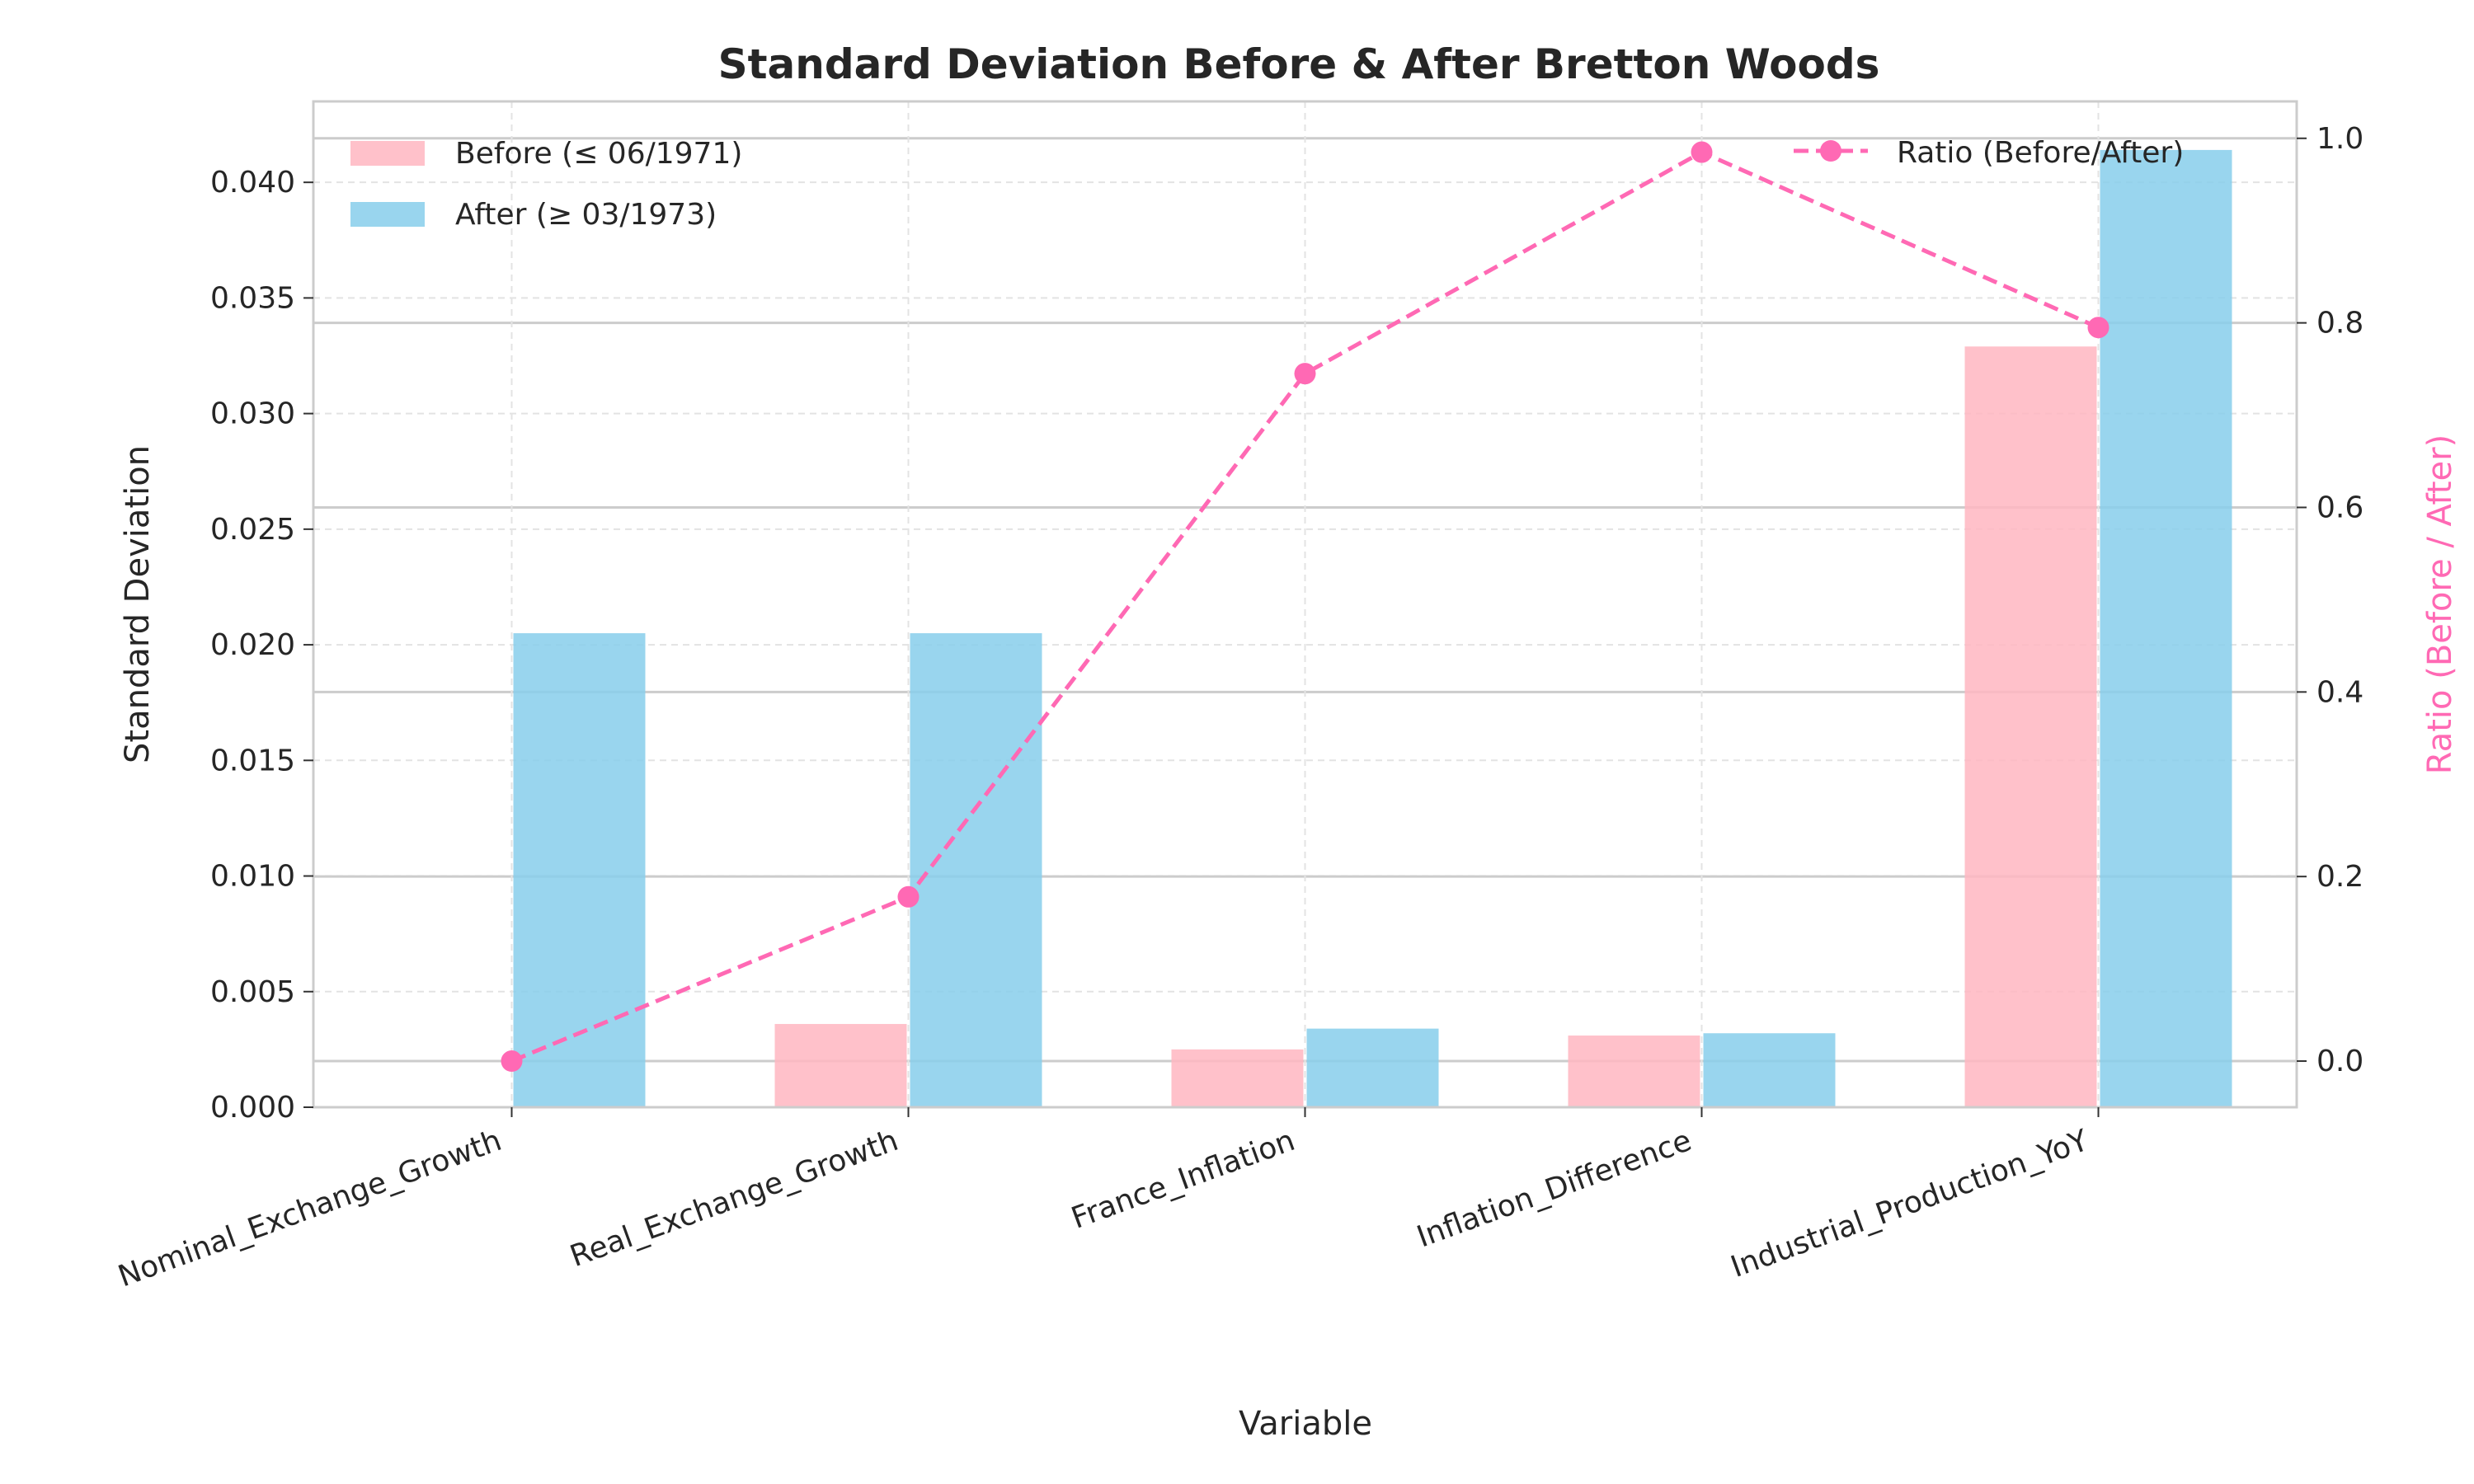 Image resolution: width=2474 pixels, height=1484 pixels. I want to click on x-axis-label: Variable, so click(1305, 1424).